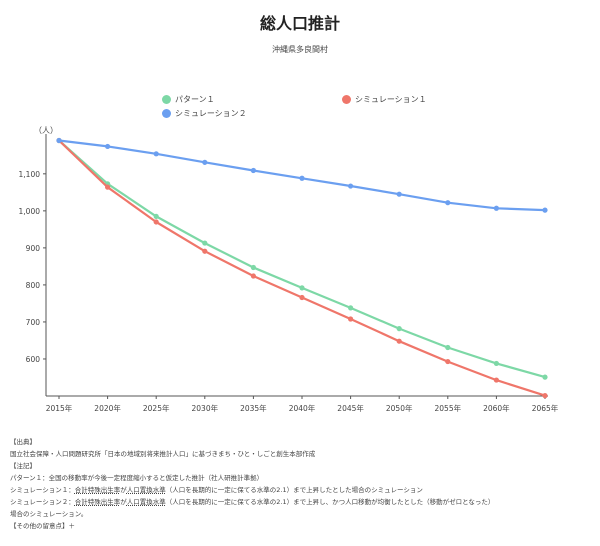 Image resolution: width=600 pixels, height=546 pixels. I want to click on x-tick-label: 2055年, so click(448, 408).